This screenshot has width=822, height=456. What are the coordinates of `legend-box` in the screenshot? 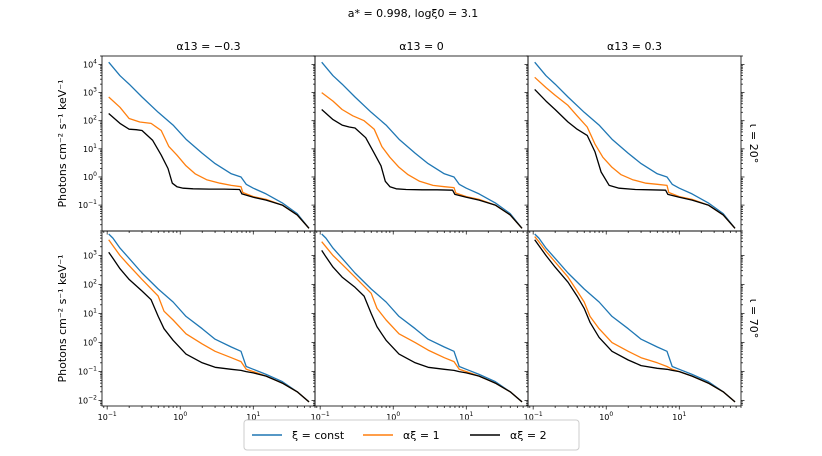 It's located at (411, 435).